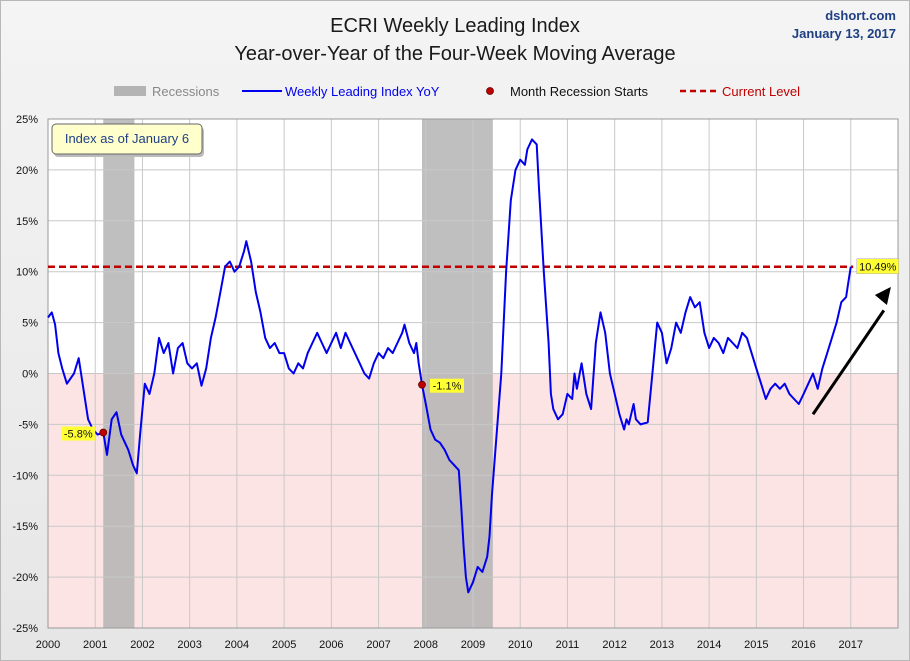  I want to click on legend-series-label: Weekly Leading Index YoY, so click(362, 91).